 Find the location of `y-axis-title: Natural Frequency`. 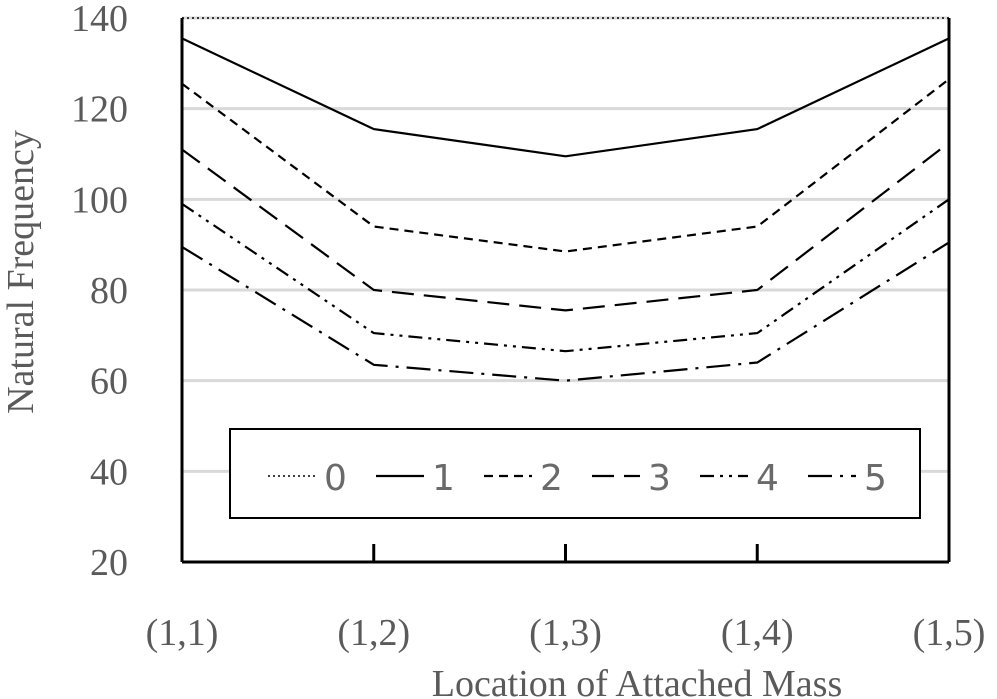

y-axis-title: Natural Frequency is located at coordinates (21, 272).